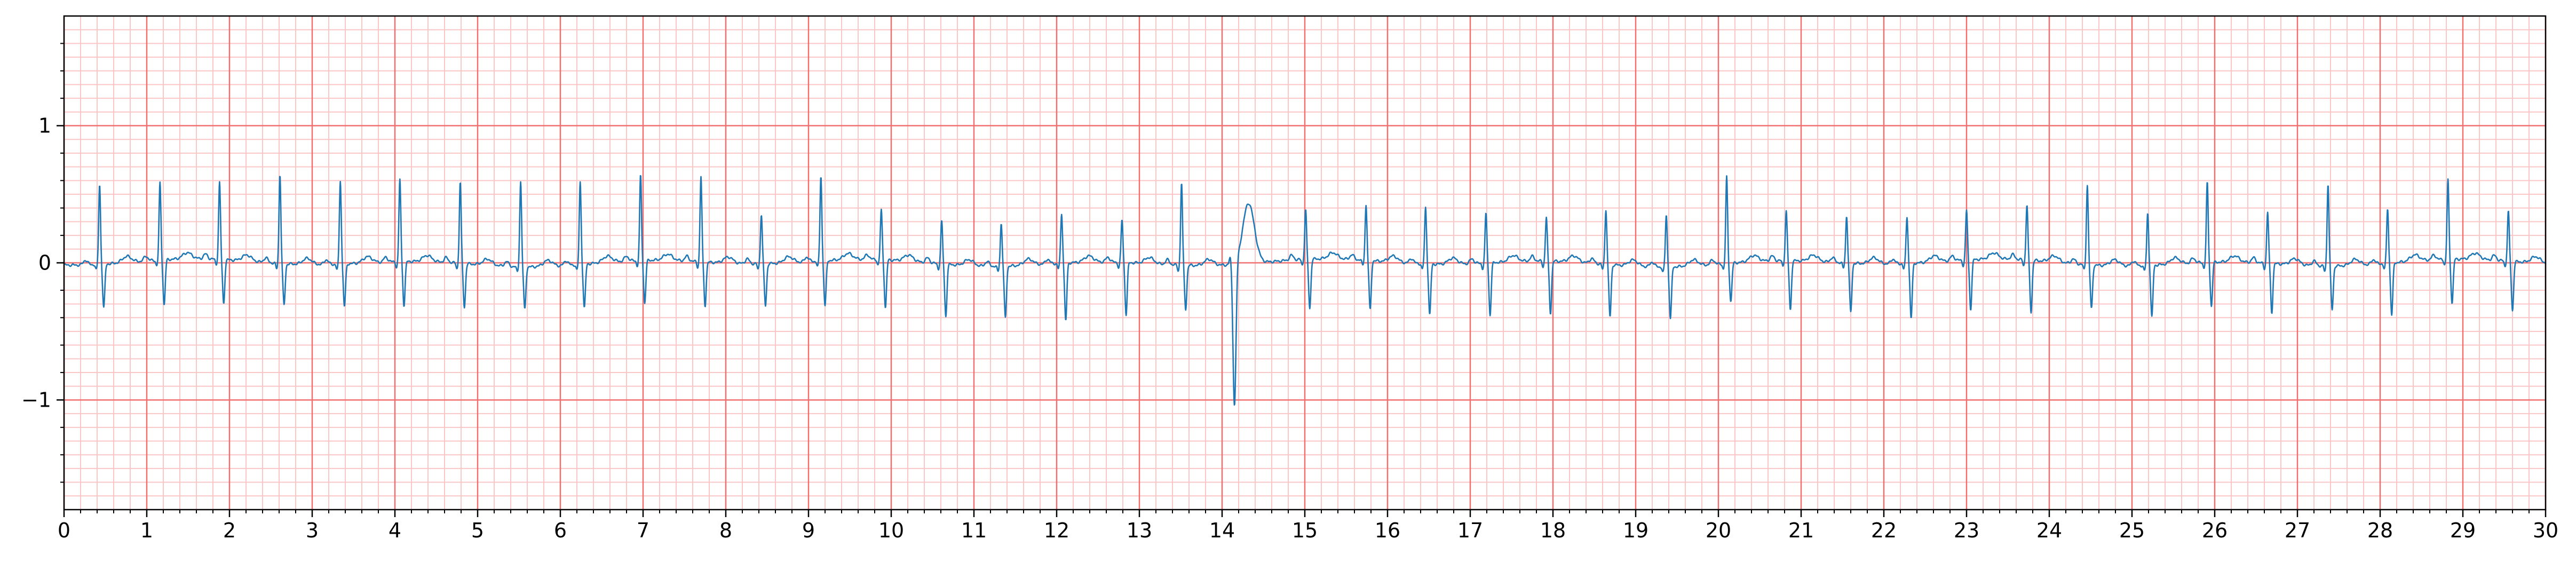  Describe the element at coordinates (1056, 530) in the screenshot. I see `x-tick-label: 12` at that location.